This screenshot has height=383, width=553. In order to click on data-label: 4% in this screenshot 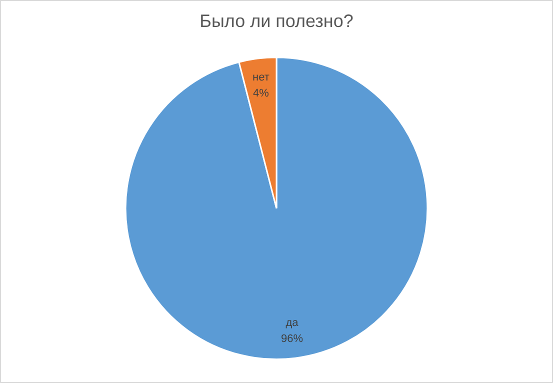, I will do `click(261, 94)`.